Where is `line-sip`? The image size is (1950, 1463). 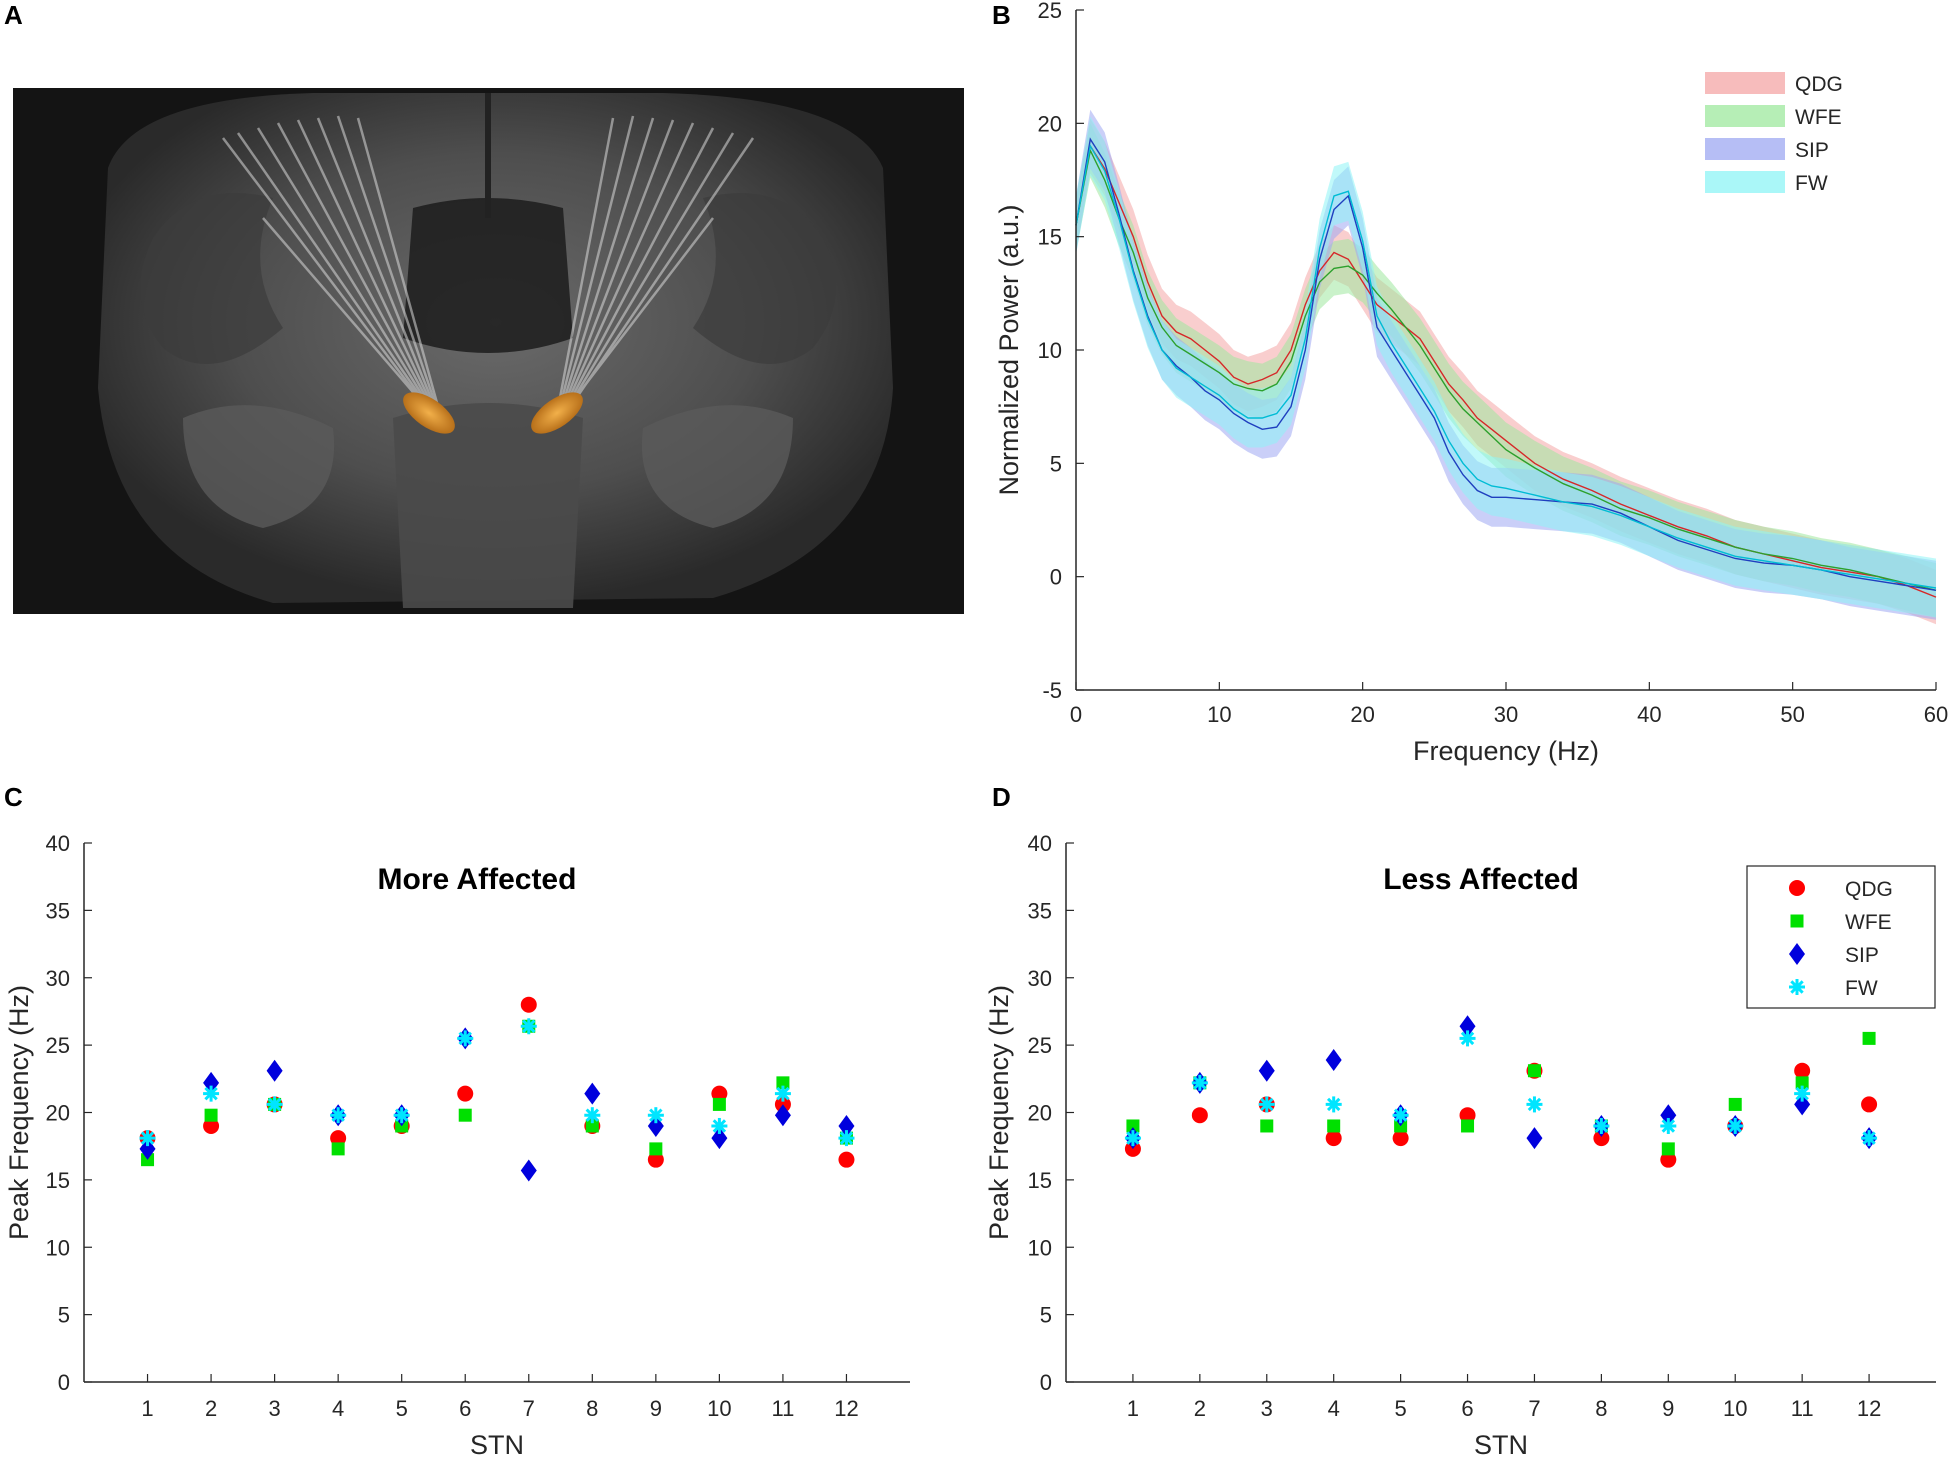
line-sip is located at coordinates (1506, 364).